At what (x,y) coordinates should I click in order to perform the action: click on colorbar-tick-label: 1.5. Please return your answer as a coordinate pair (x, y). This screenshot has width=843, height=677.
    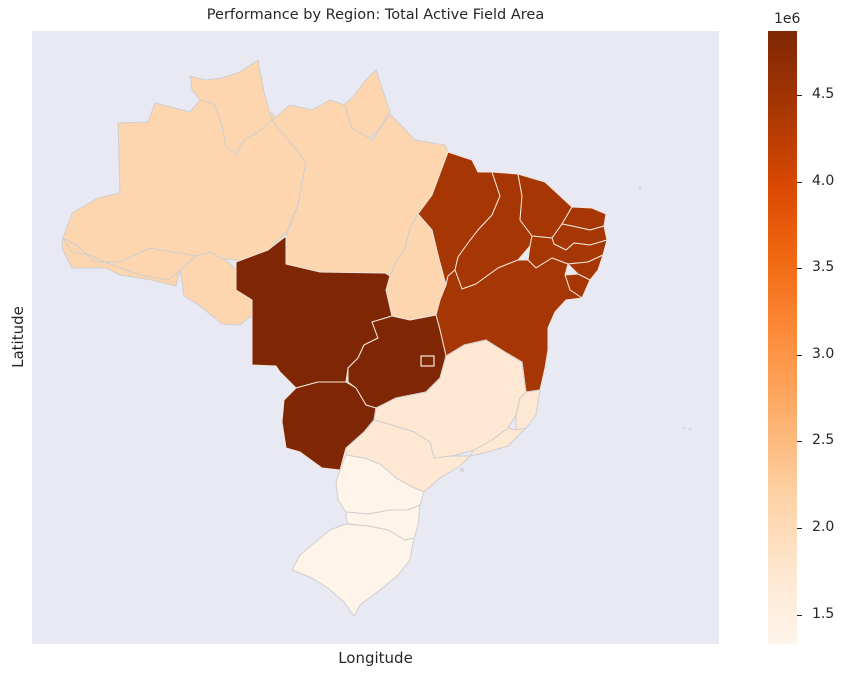
    Looking at the image, I should click on (823, 613).